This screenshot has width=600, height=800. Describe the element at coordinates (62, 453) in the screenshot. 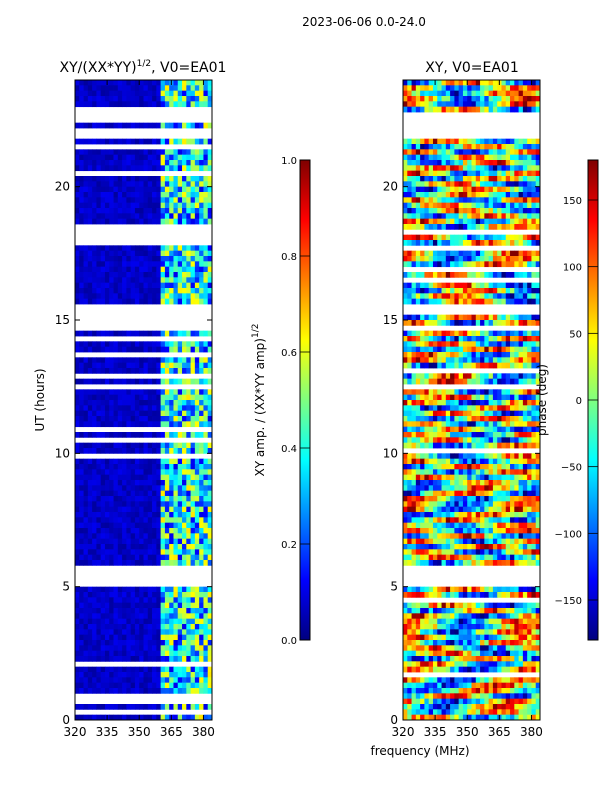

I see `y-tick-label: 10` at that location.